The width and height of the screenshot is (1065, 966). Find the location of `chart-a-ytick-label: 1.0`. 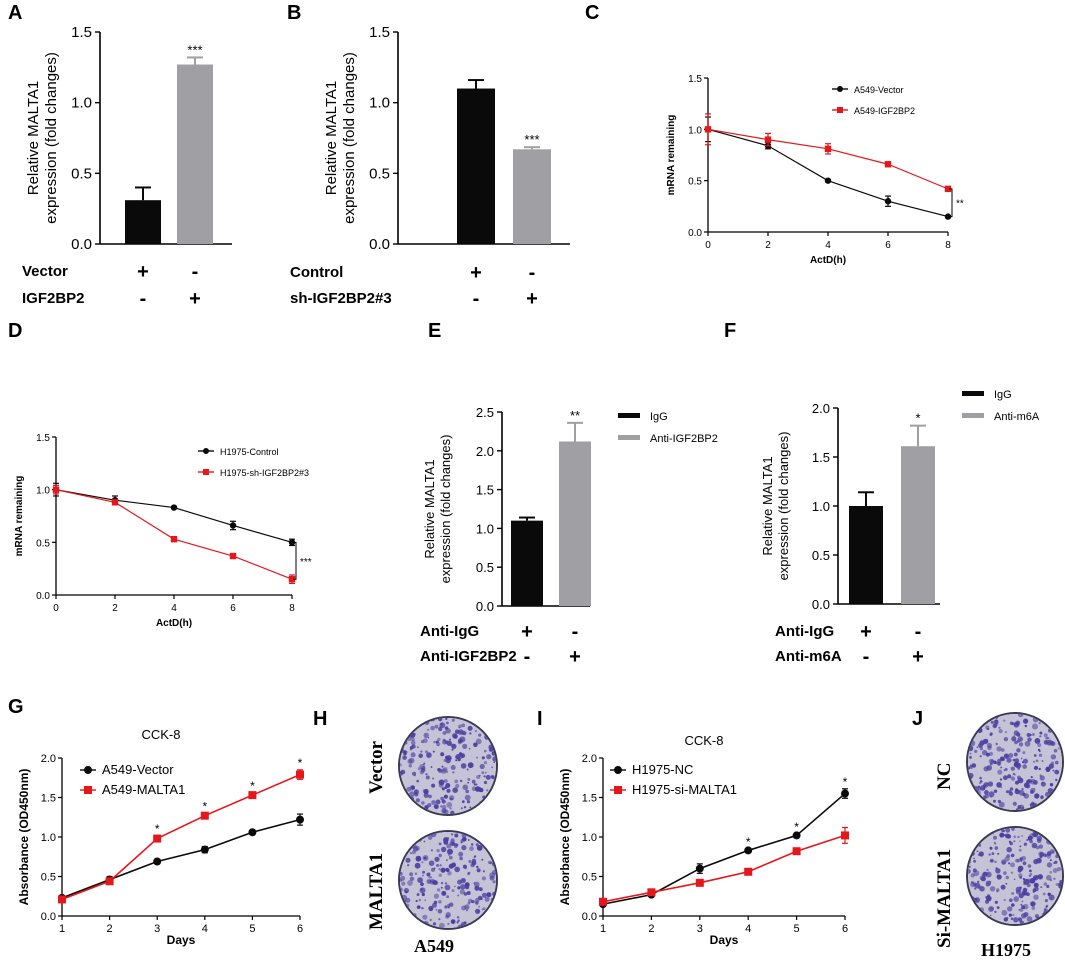

chart-a-ytick-label: 1.0 is located at coordinates (81, 103).